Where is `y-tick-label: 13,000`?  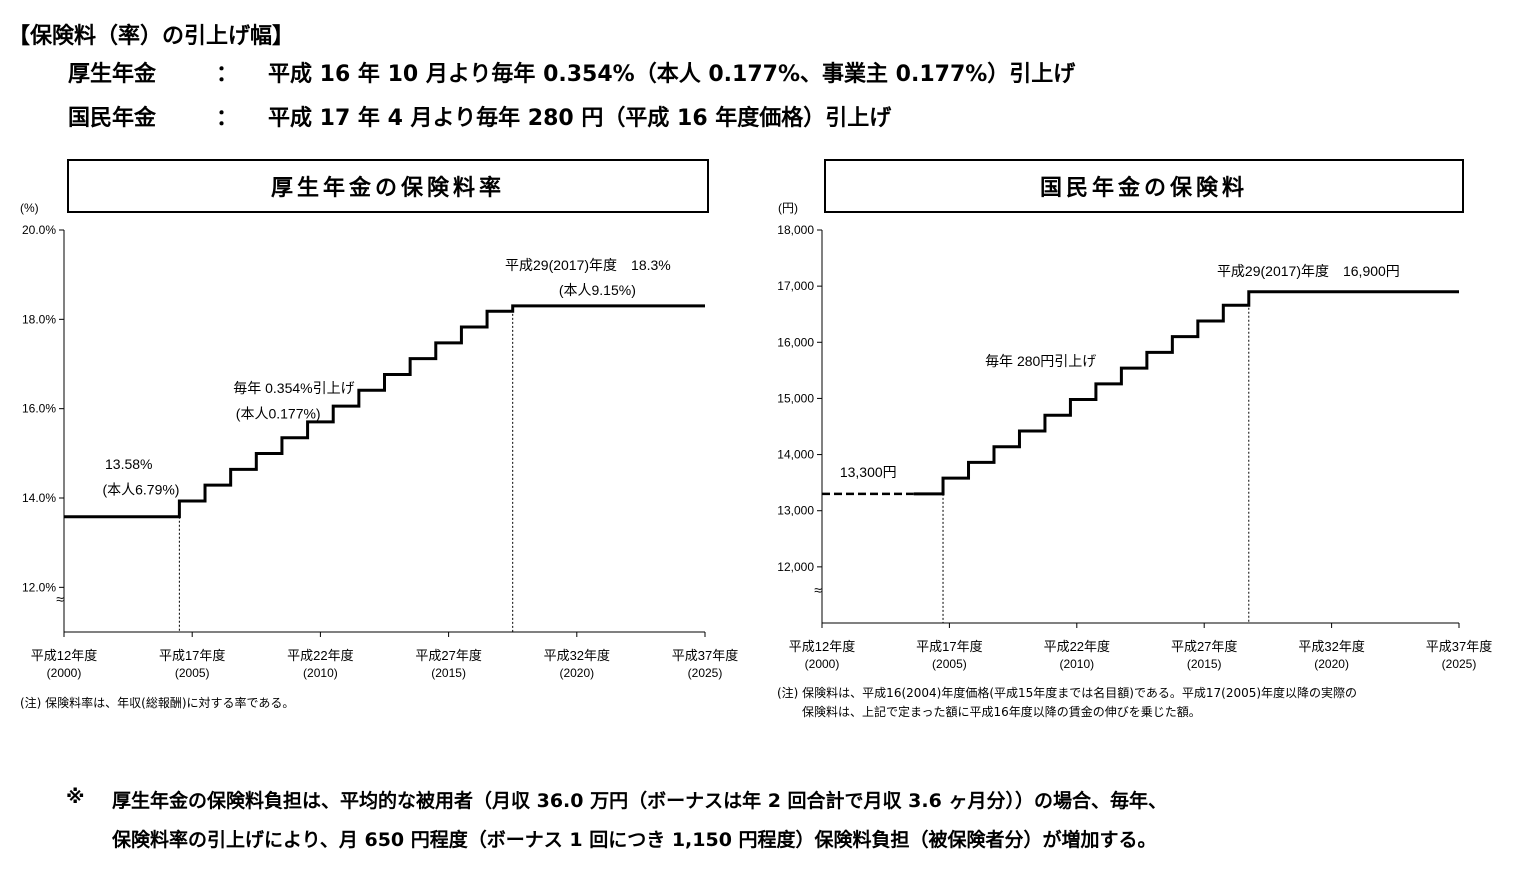
y-tick-label: 13,000 is located at coordinates (795, 511).